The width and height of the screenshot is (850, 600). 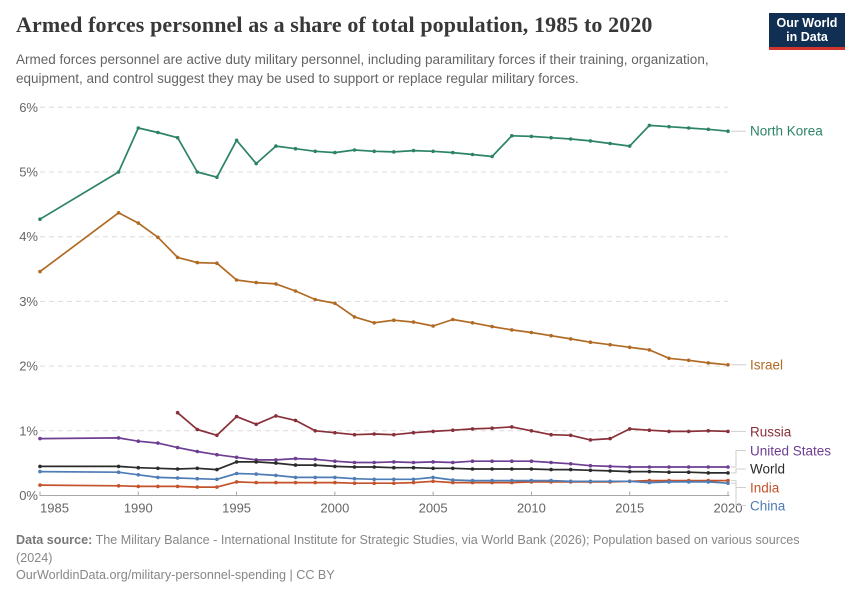 What do you see at coordinates (138, 128) in the screenshot?
I see `data-point-north-korea-1990` at bounding box center [138, 128].